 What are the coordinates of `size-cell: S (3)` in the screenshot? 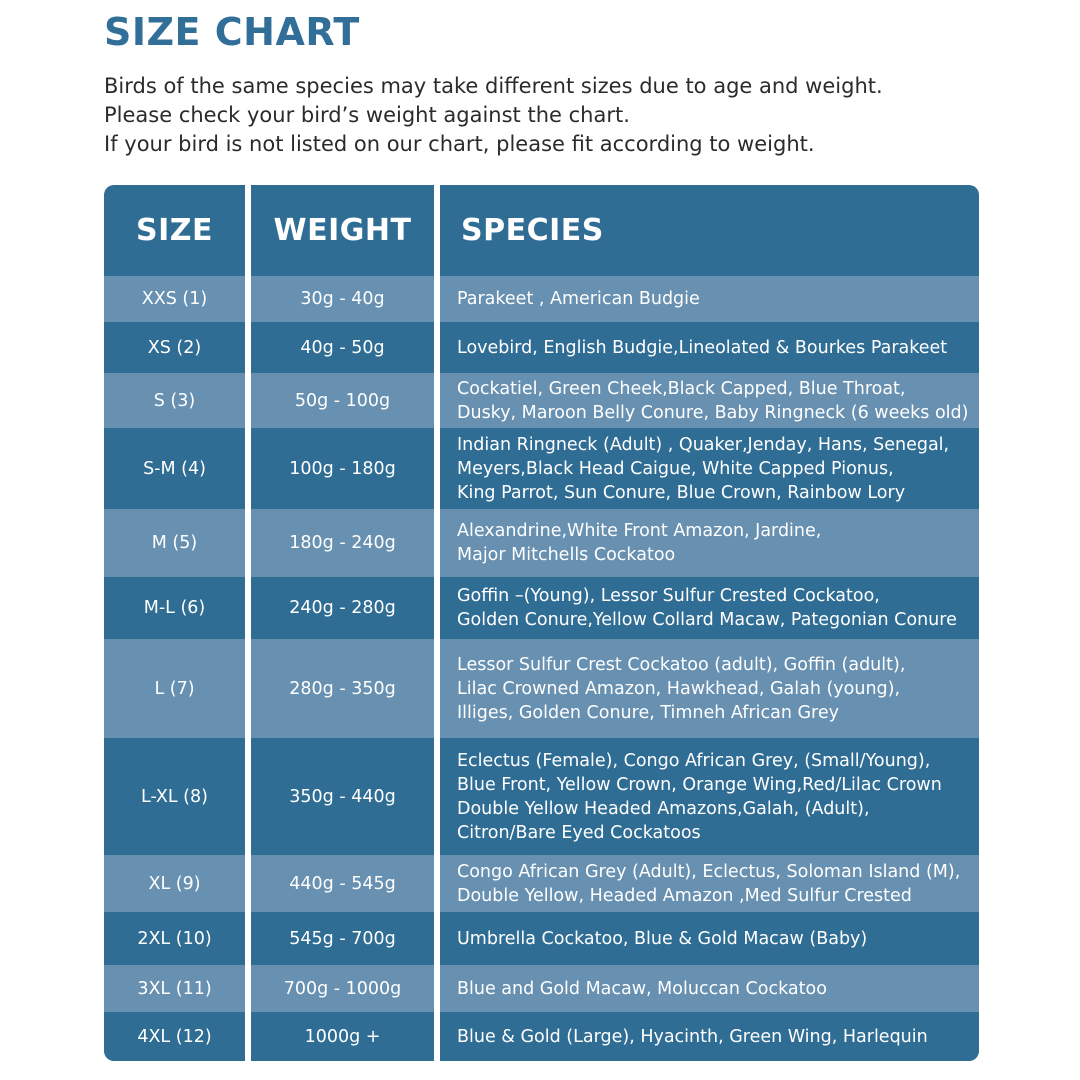 It's located at (174, 400).